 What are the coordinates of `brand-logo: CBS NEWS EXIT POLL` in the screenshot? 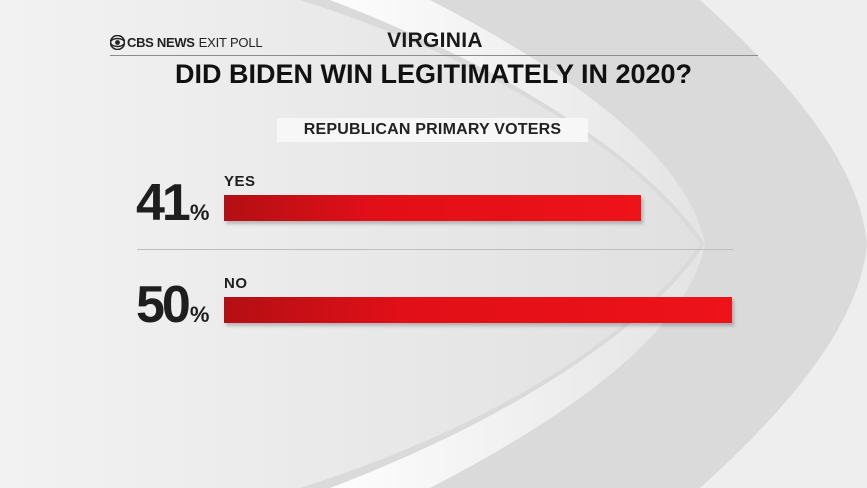 It's located at (186, 42).